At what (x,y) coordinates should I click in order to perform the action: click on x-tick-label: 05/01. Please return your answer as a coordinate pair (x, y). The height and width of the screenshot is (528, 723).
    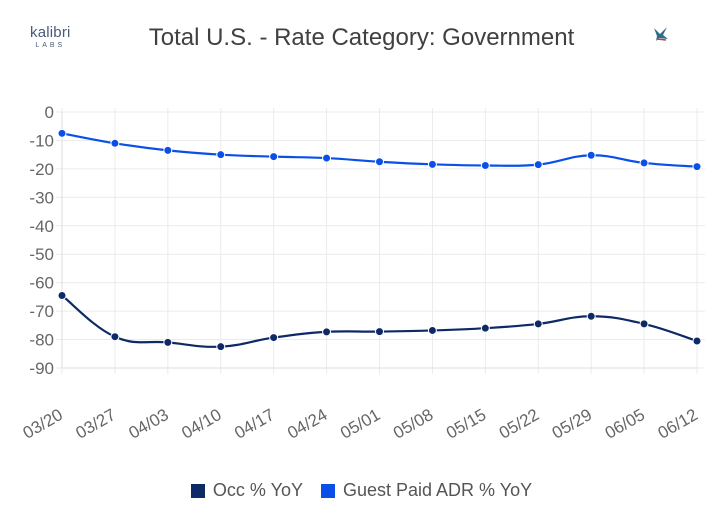
    Looking at the image, I should click on (360, 424).